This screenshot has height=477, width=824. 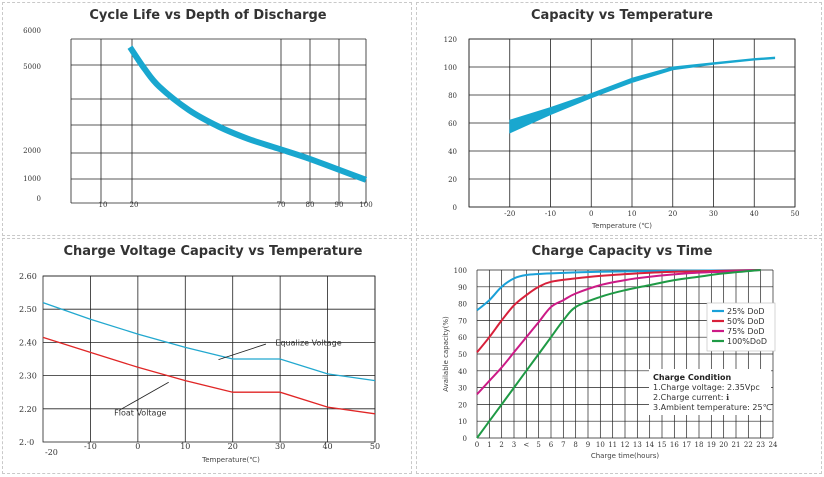 What do you see at coordinates (746, 311) in the screenshot?
I see `legend-label: 25% DoD` at bounding box center [746, 311].